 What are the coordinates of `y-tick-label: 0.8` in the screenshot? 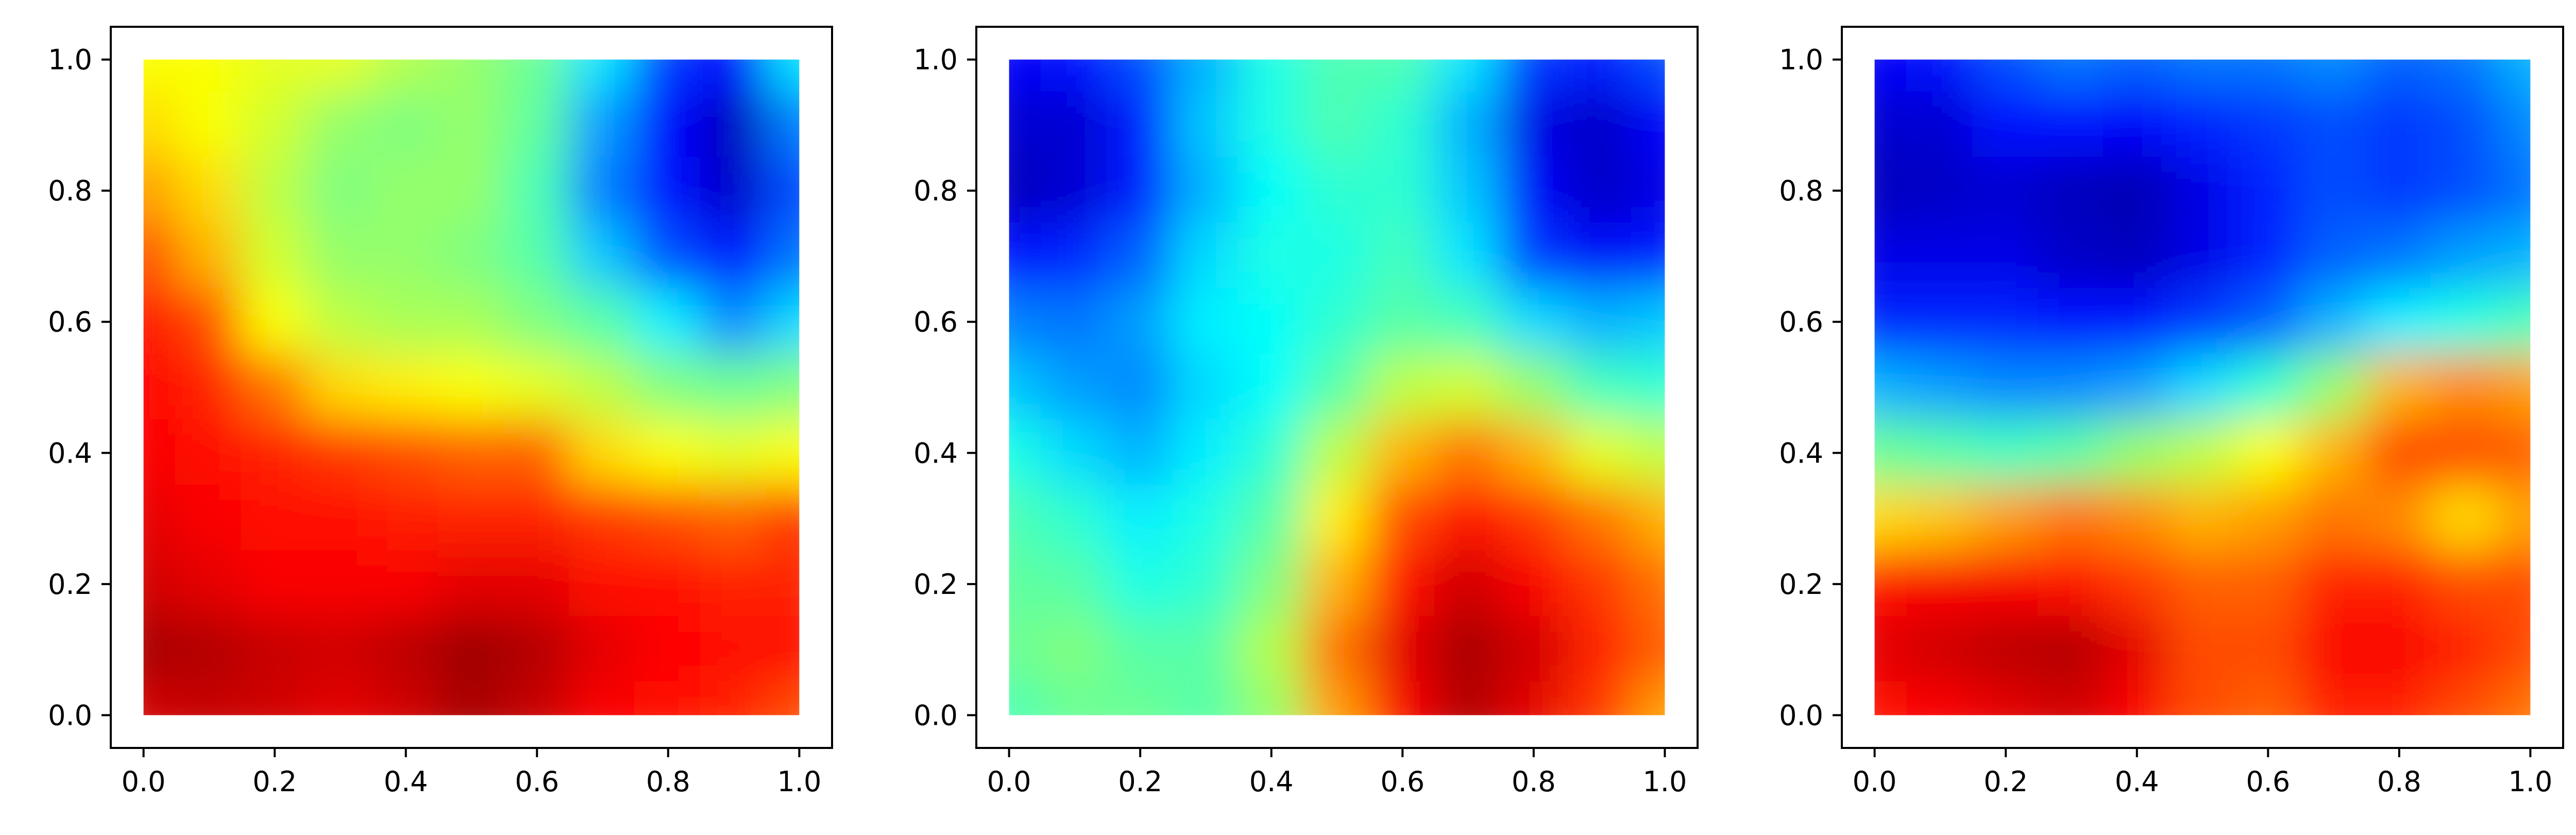 It's located at (935, 191).